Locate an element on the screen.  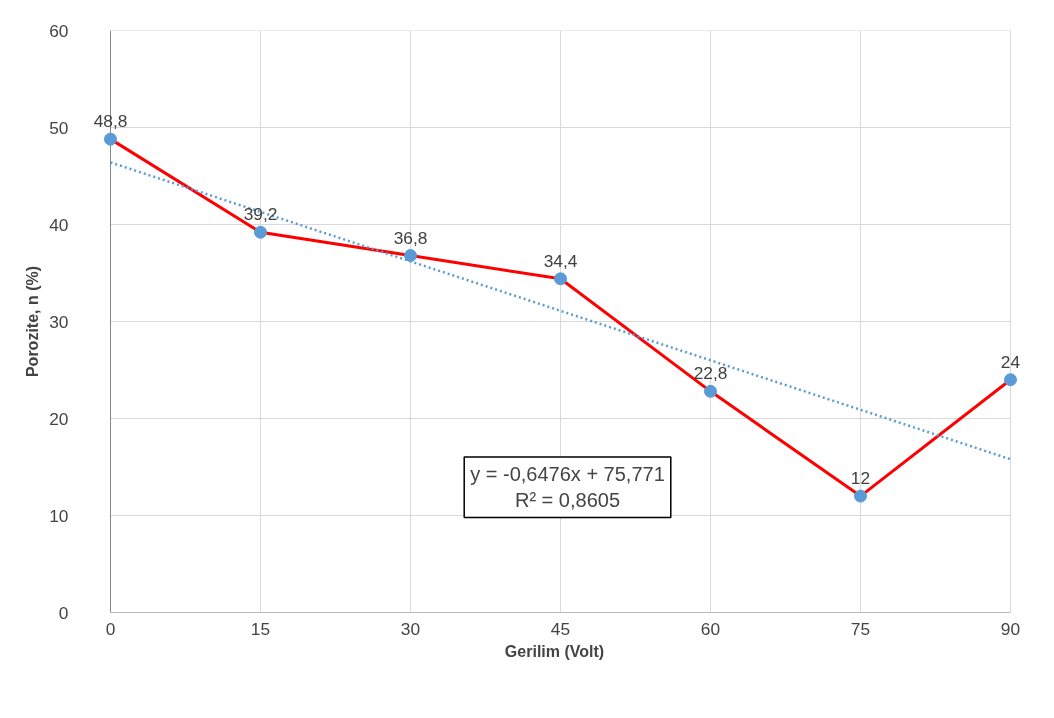
x-tick-label: 0 is located at coordinates (110, 628).